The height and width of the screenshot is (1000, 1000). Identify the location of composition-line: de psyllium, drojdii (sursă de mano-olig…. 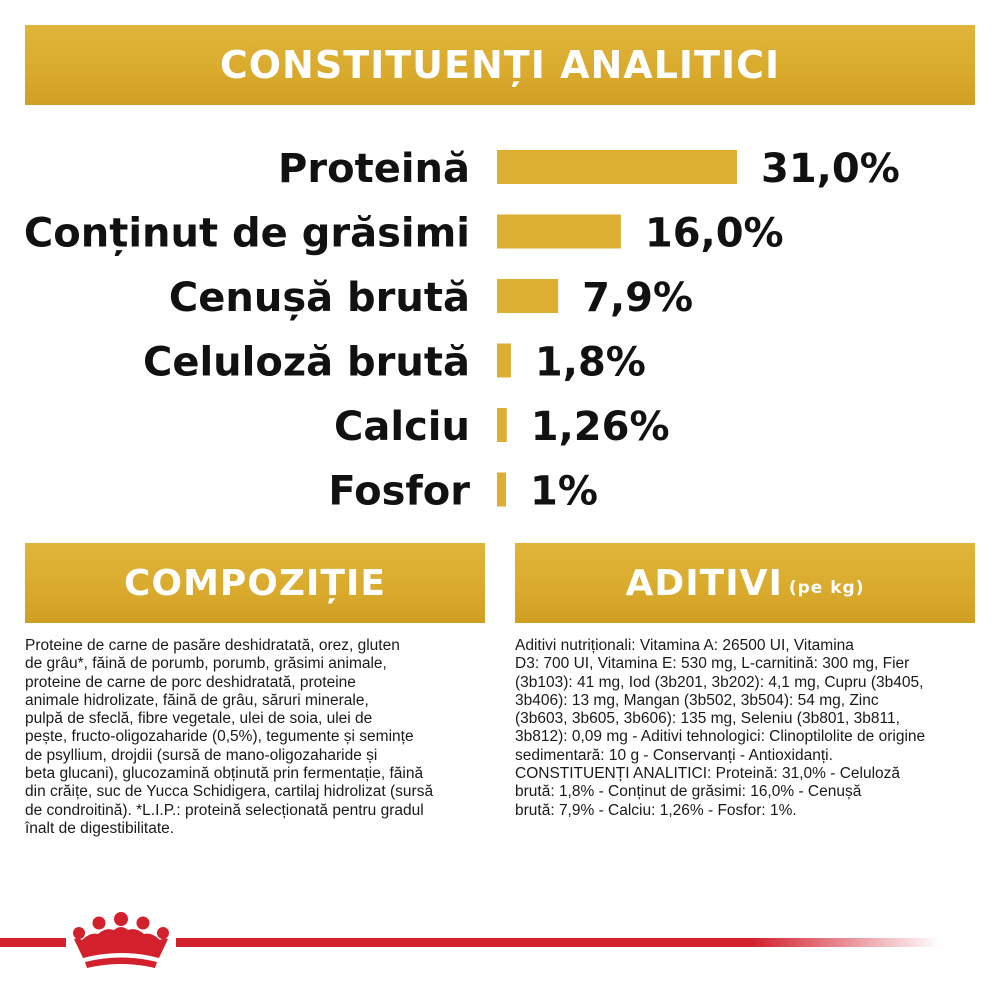
(201, 755).